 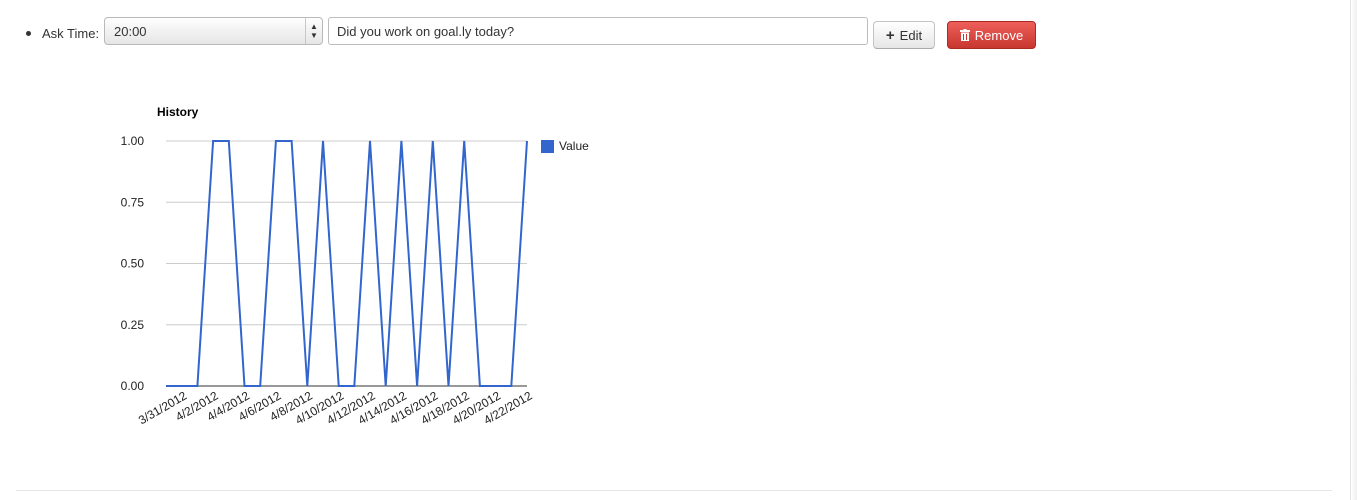 What do you see at coordinates (133, 202) in the screenshot?
I see `y-tick-label: 0.75` at bounding box center [133, 202].